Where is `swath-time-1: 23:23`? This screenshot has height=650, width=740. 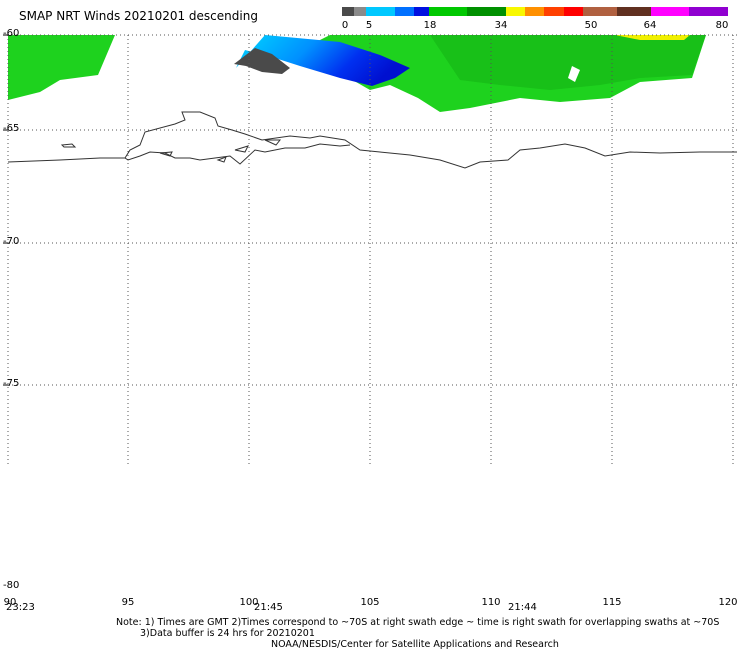
swath-time-1: 23:23 is located at coordinates (20, 607).